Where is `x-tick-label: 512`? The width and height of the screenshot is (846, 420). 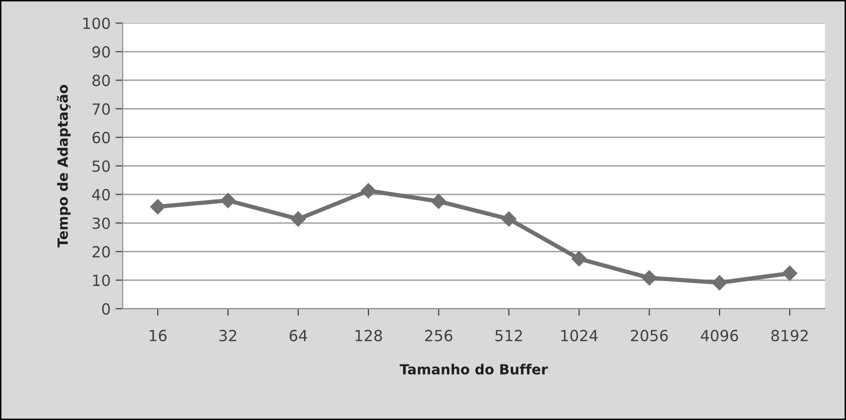 x-tick-label: 512 is located at coordinates (508, 336).